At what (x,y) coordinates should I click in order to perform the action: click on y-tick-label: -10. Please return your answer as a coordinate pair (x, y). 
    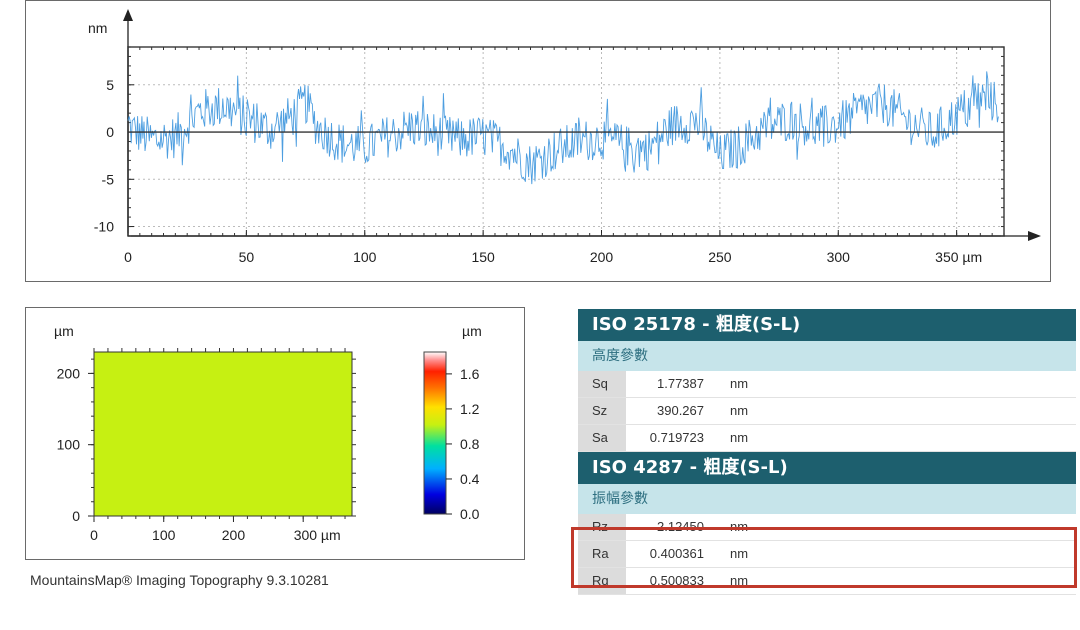
    Looking at the image, I should click on (104, 227).